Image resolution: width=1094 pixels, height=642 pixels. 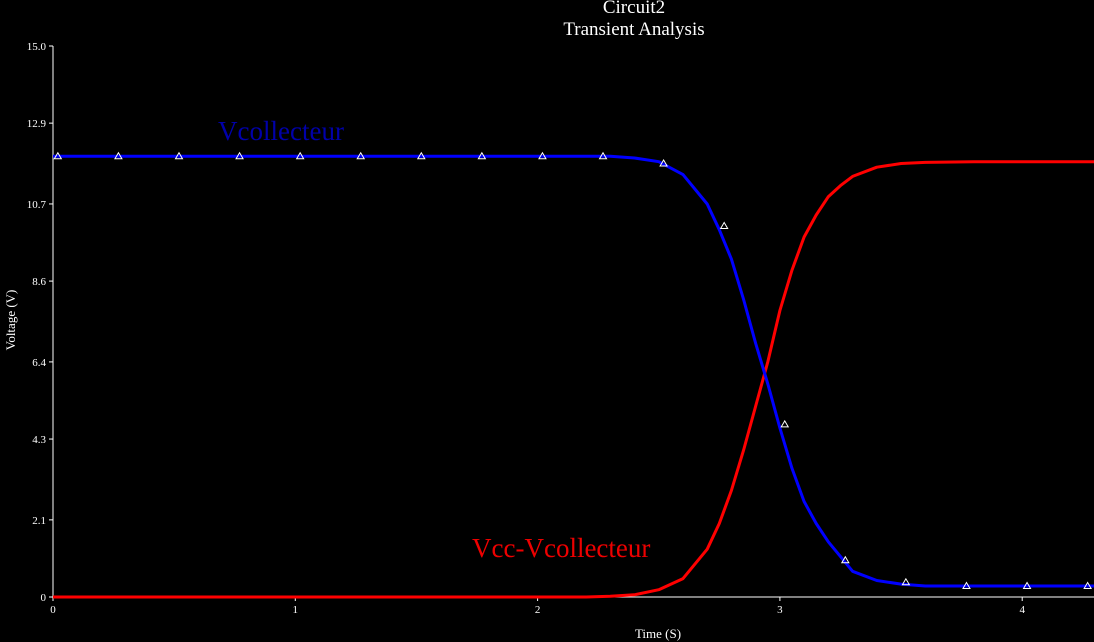 What do you see at coordinates (40, 322) in the screenshot?
I see `y-axis-ticks: 0 2.1 4.3 6.4 8.6 10.7 12.9 15.0` at bounding box center [40, 322].